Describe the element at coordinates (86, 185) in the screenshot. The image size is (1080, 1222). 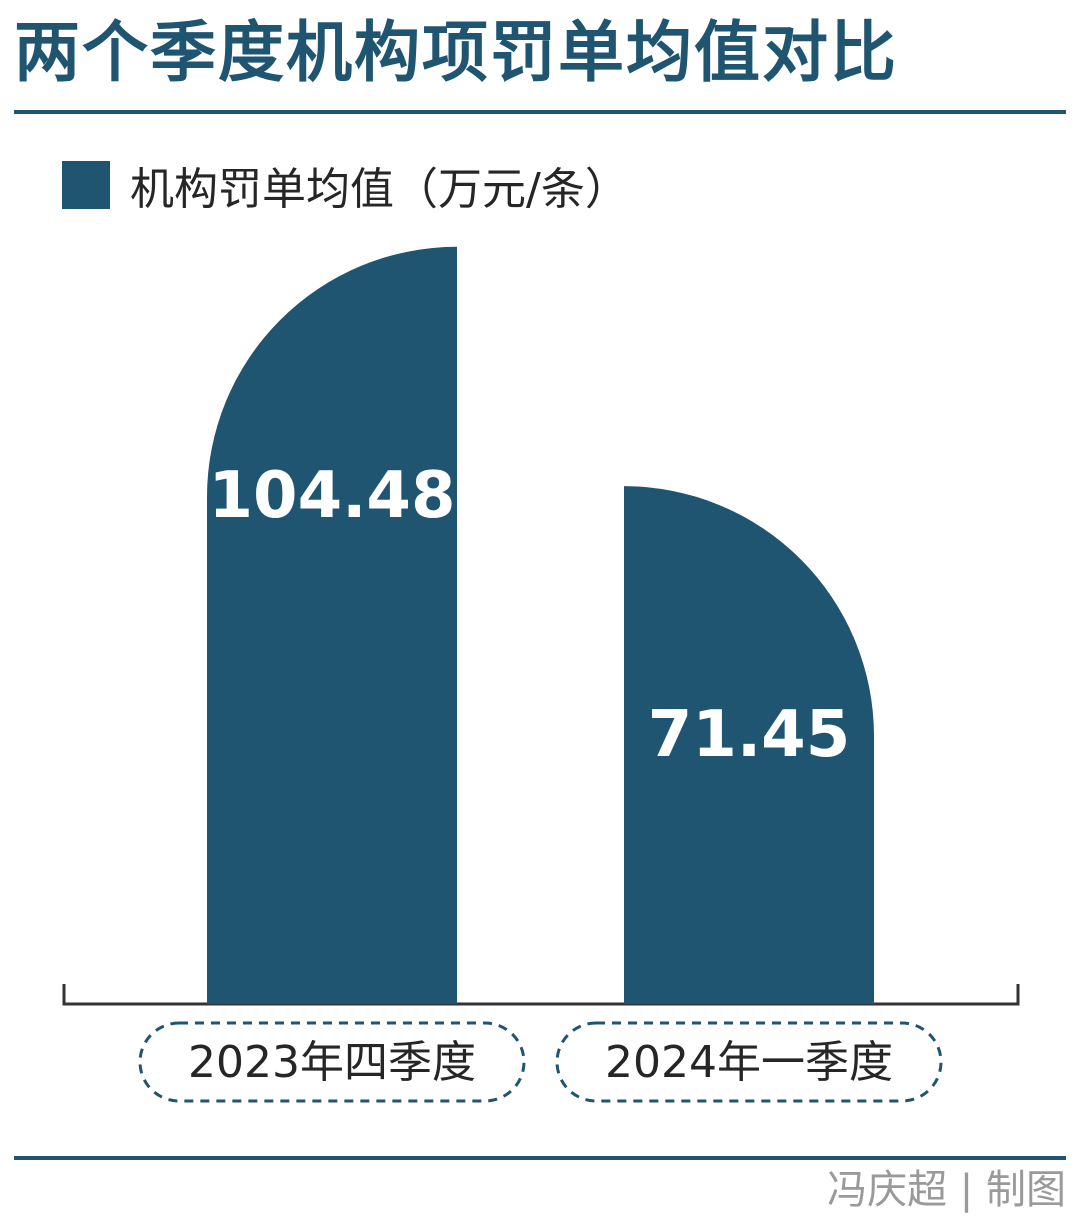
I see `legend-swatch` at that location.